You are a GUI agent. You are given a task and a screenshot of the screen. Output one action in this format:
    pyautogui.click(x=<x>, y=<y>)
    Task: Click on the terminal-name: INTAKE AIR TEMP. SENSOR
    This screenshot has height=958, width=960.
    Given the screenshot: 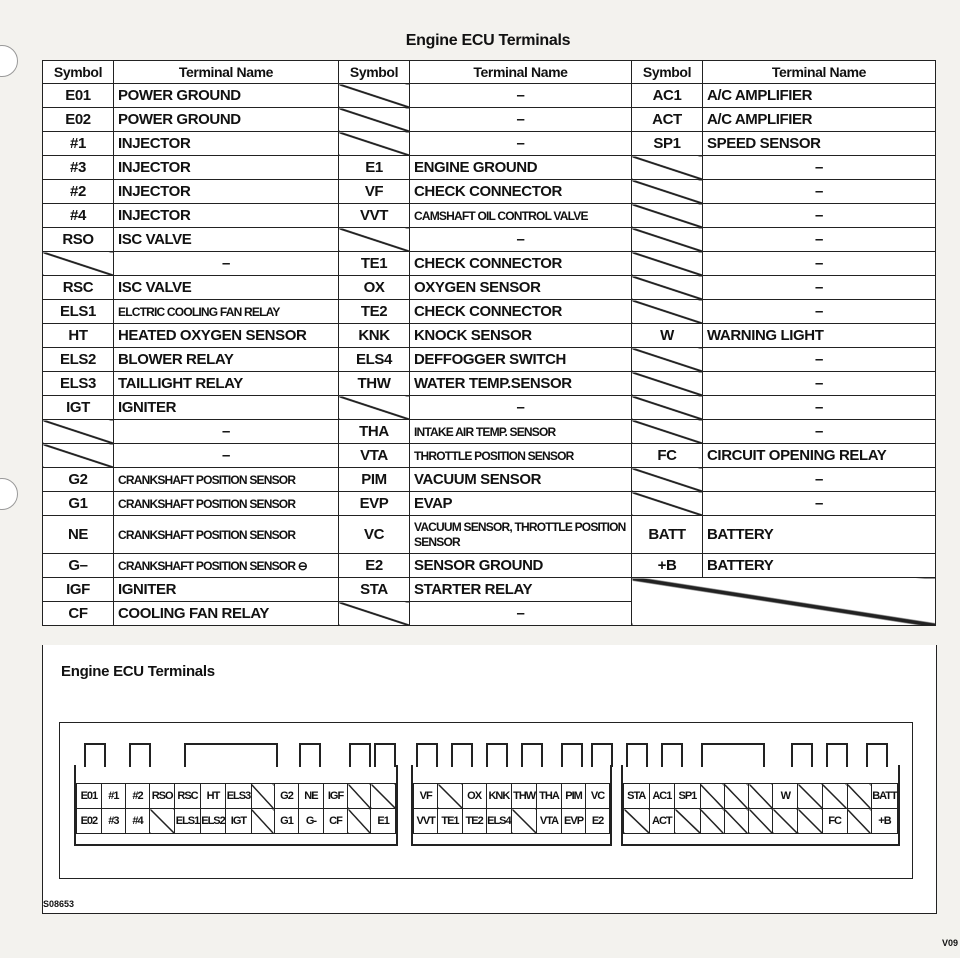 What is the action you would take?
    pyautogui.click(x=520, y=431)
    